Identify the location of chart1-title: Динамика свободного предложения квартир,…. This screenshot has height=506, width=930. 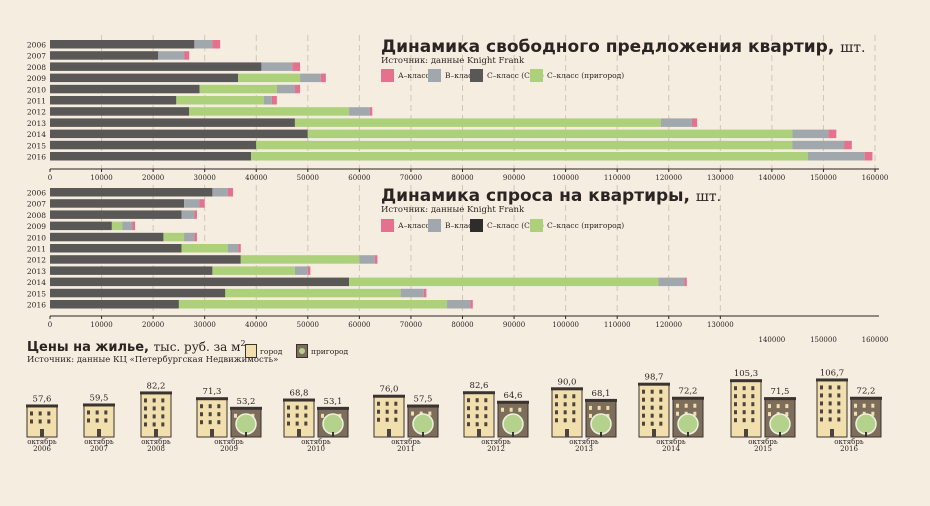
(623, 47).